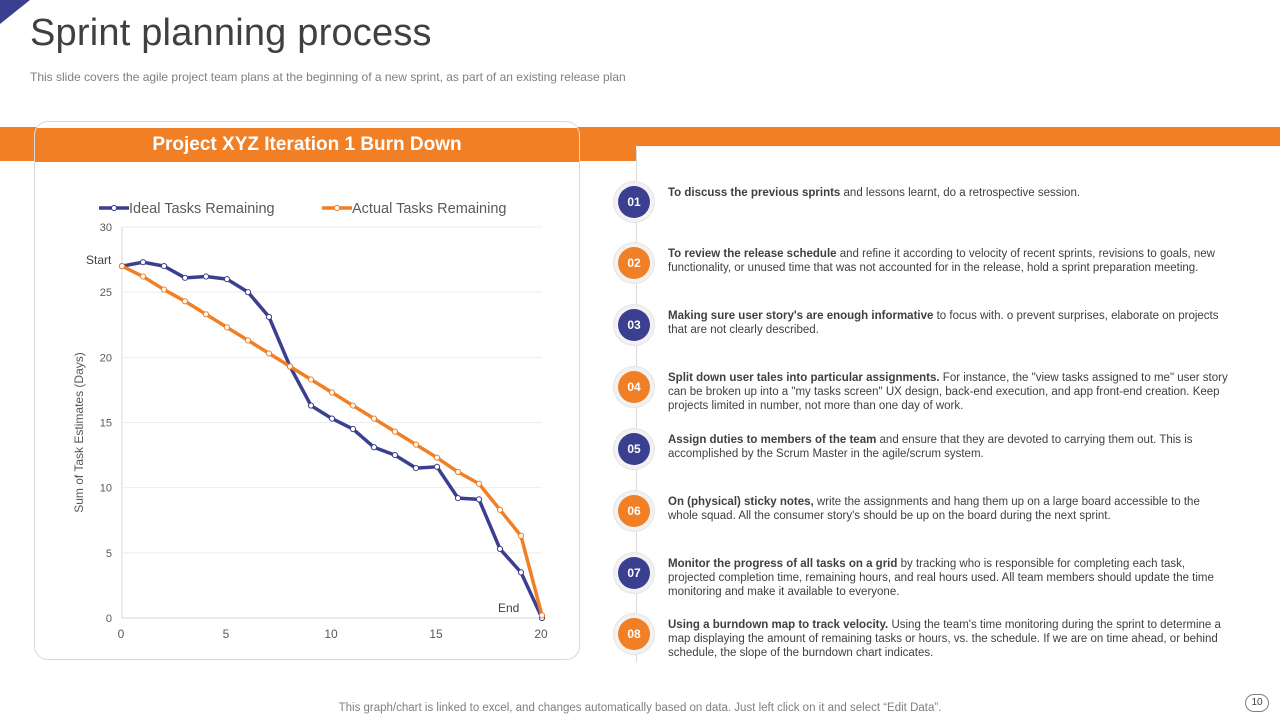 Image resolution: width=1280 pixels, height=720 pixels. What do you see at coordinates (226, 634) in the screenshot?
I see `x-tick-label: 5` at bounding box center [226, 634].